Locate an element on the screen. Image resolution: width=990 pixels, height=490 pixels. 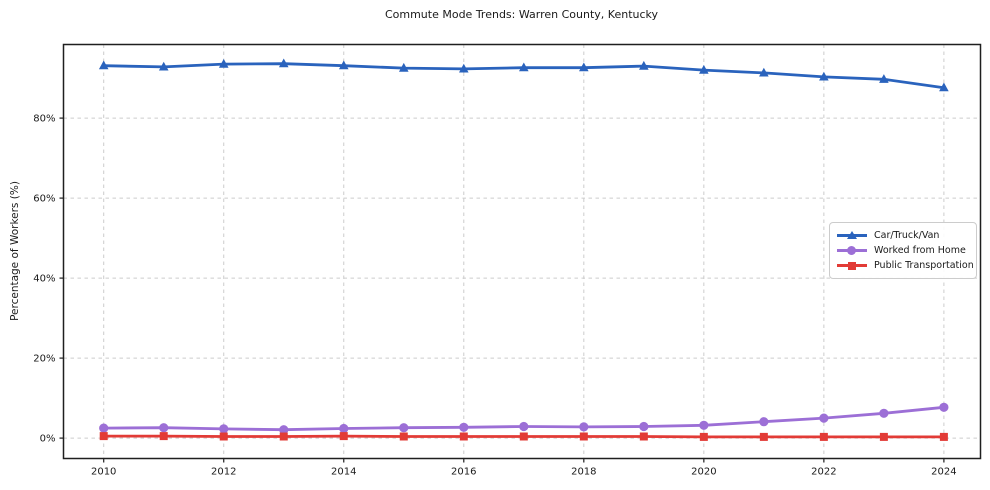
series-marker-public-transportation-2016 is located at coordinates (463, 436).